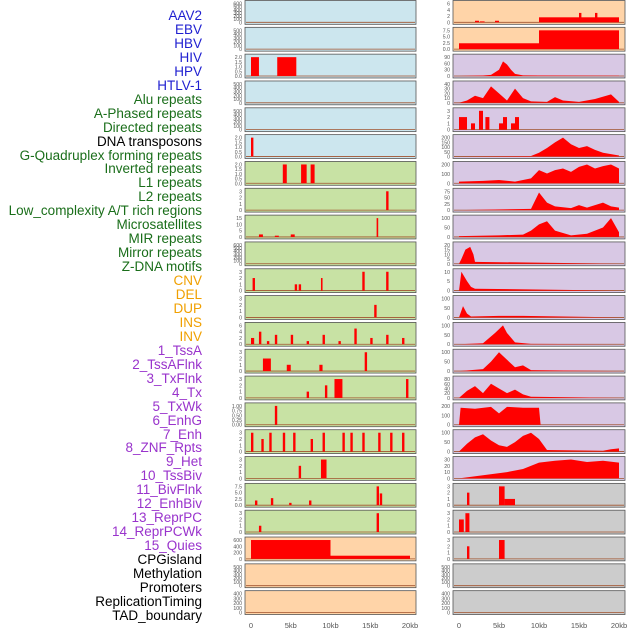  Describe the element at coordinates (539, 625) in the screenshot. I see `right-xtick-label: 10kb` at that location.